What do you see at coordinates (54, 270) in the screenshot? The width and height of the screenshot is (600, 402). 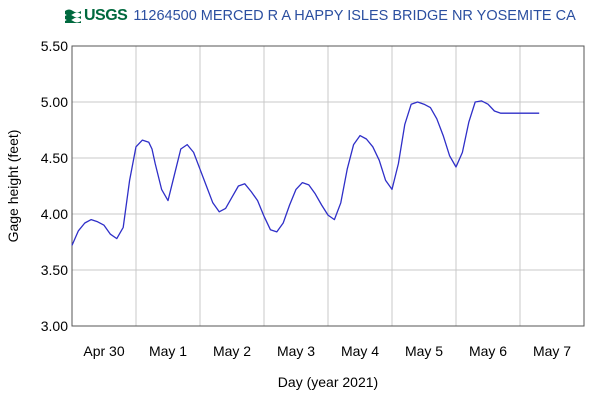 I see `y-tick-label: 3.50` at bounding box center [54, 270].